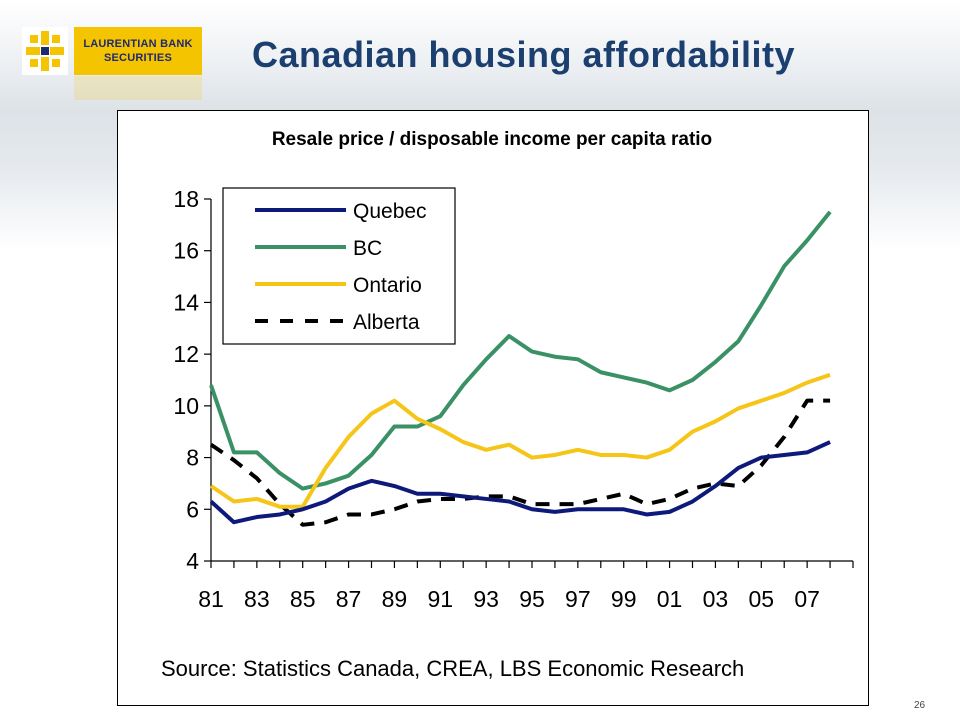 The image size is (960, 720). What do you see at coordinates (578, 599) in the screenshot?
I see `x-tick-label: 97` at bounding box center [578, 599].